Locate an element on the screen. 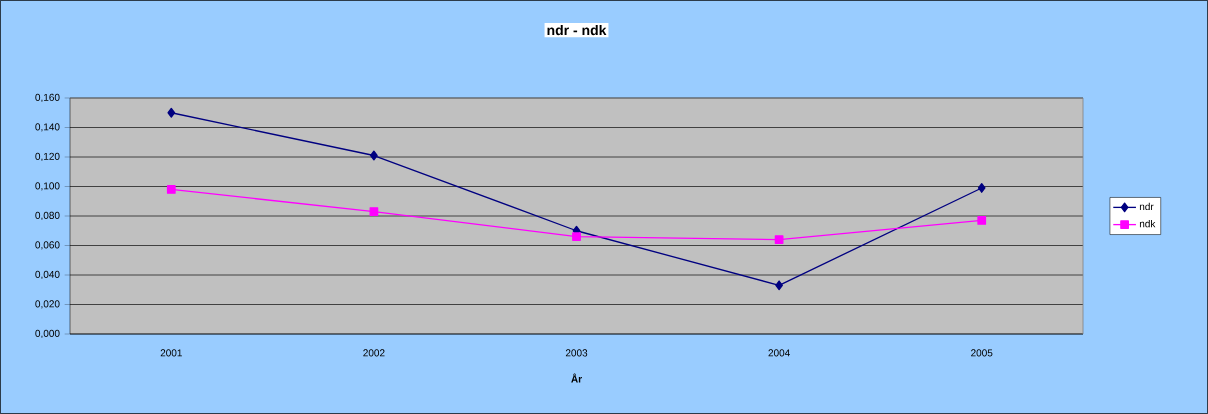 The image size is (1208, 414). x-axis-title: År is located at coordinates (576, 378).